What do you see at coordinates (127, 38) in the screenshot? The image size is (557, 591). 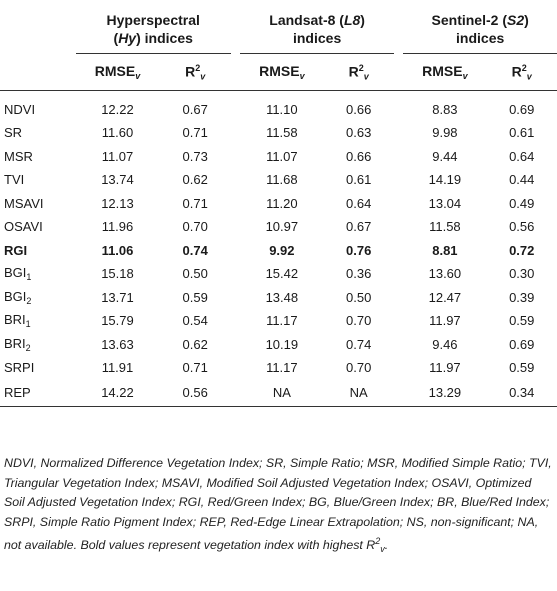 I see `group-title-italic: Hy` at bounding box center [127, 38].